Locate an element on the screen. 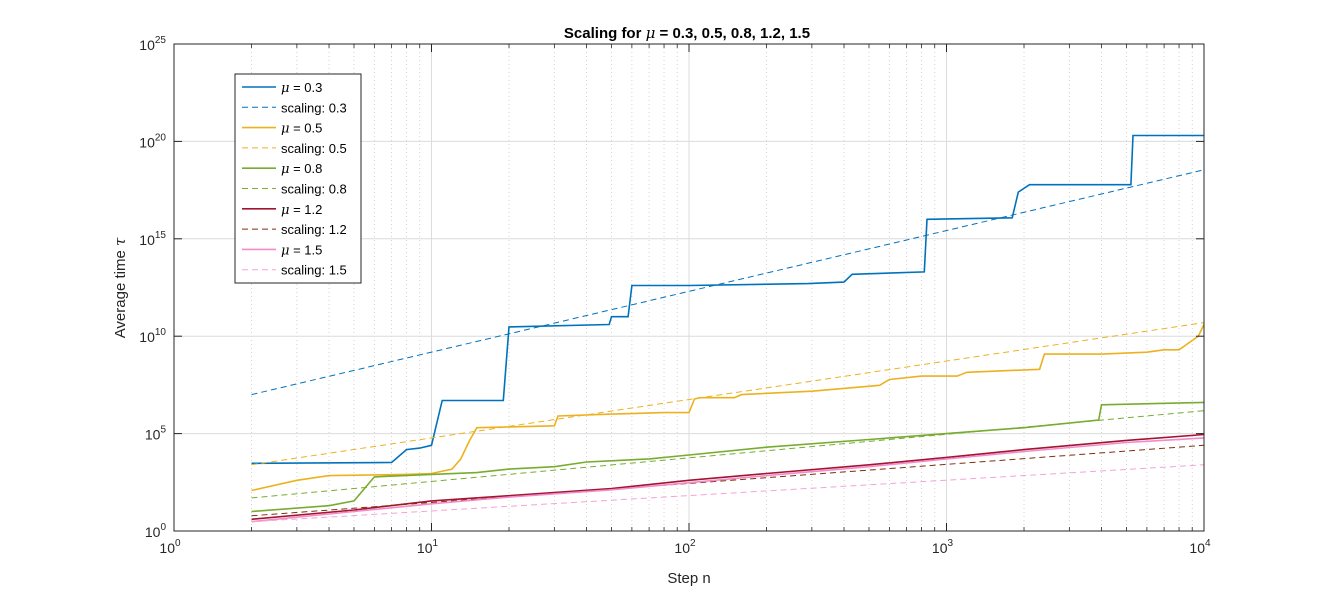  chart-title: Scaling for μ = 0.3, 0.5, 0.8, 1.2, 1.5 is located at coordinates (687, 33).